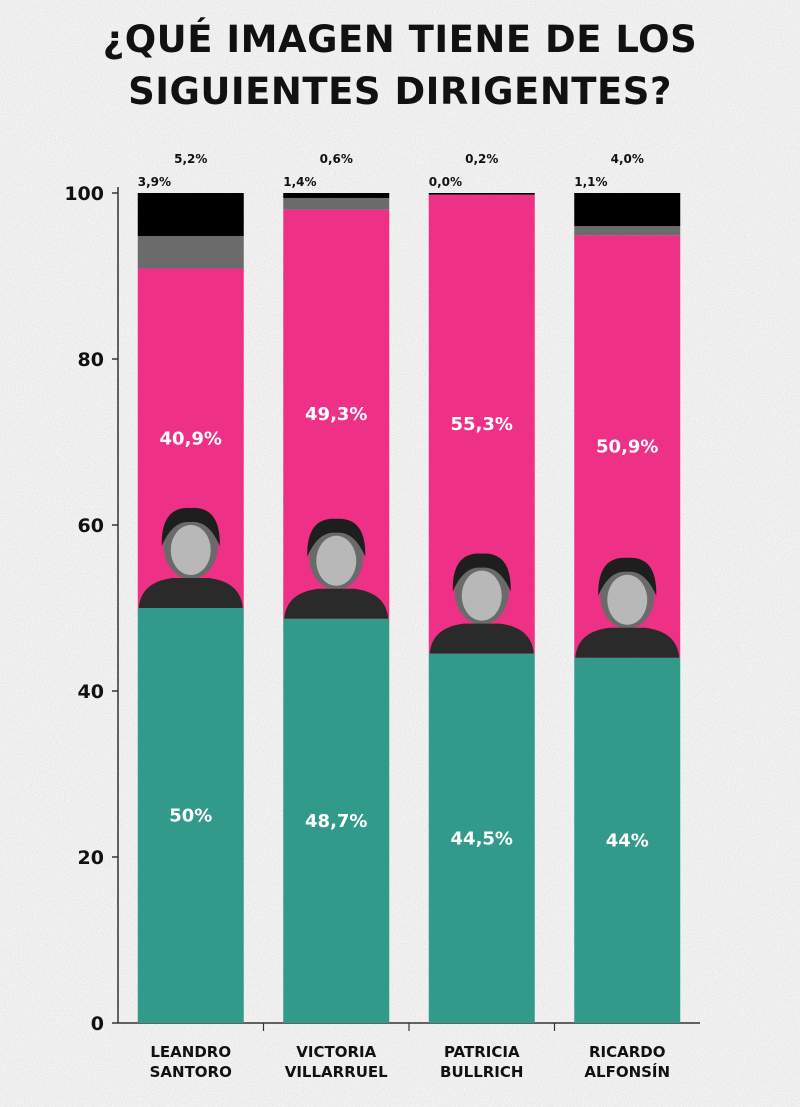 This screenshot has width=800, height=1107. What do you see at coordinates (91, 692) in the screenshot?
I see `y-tick-label: 40` at bounding box center [91, 692].